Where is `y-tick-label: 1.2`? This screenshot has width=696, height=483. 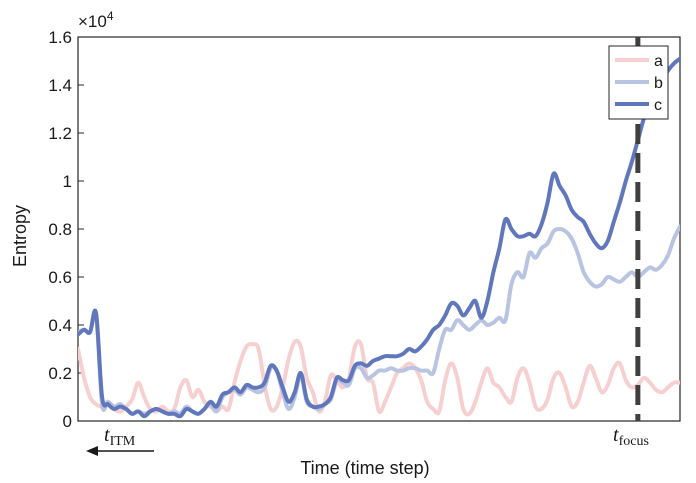 y-tick-label: 1.2 is located at coordinates (60, 133).